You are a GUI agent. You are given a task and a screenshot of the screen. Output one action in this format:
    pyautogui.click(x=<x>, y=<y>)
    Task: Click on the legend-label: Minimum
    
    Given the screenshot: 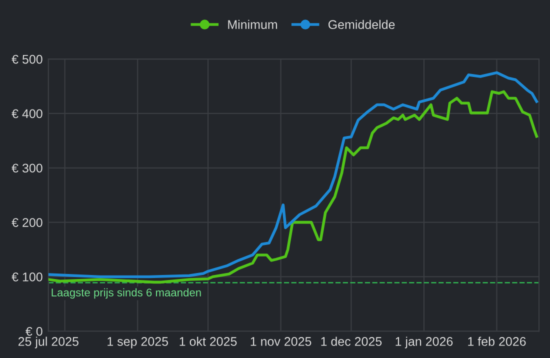 What is the action you would take?
    pyautogui.click(x=253, y=25)
    